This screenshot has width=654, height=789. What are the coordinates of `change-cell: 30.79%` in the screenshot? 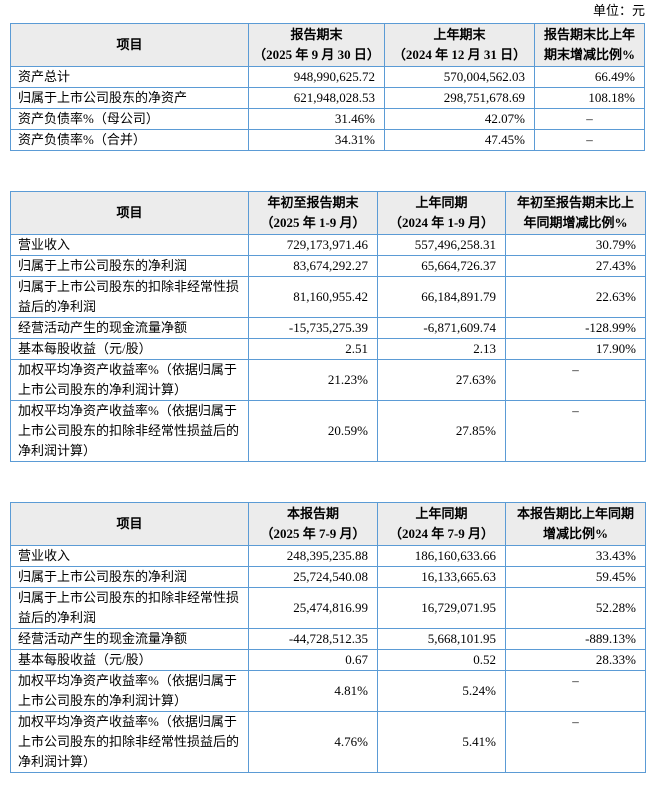 It's located at (575, 245).